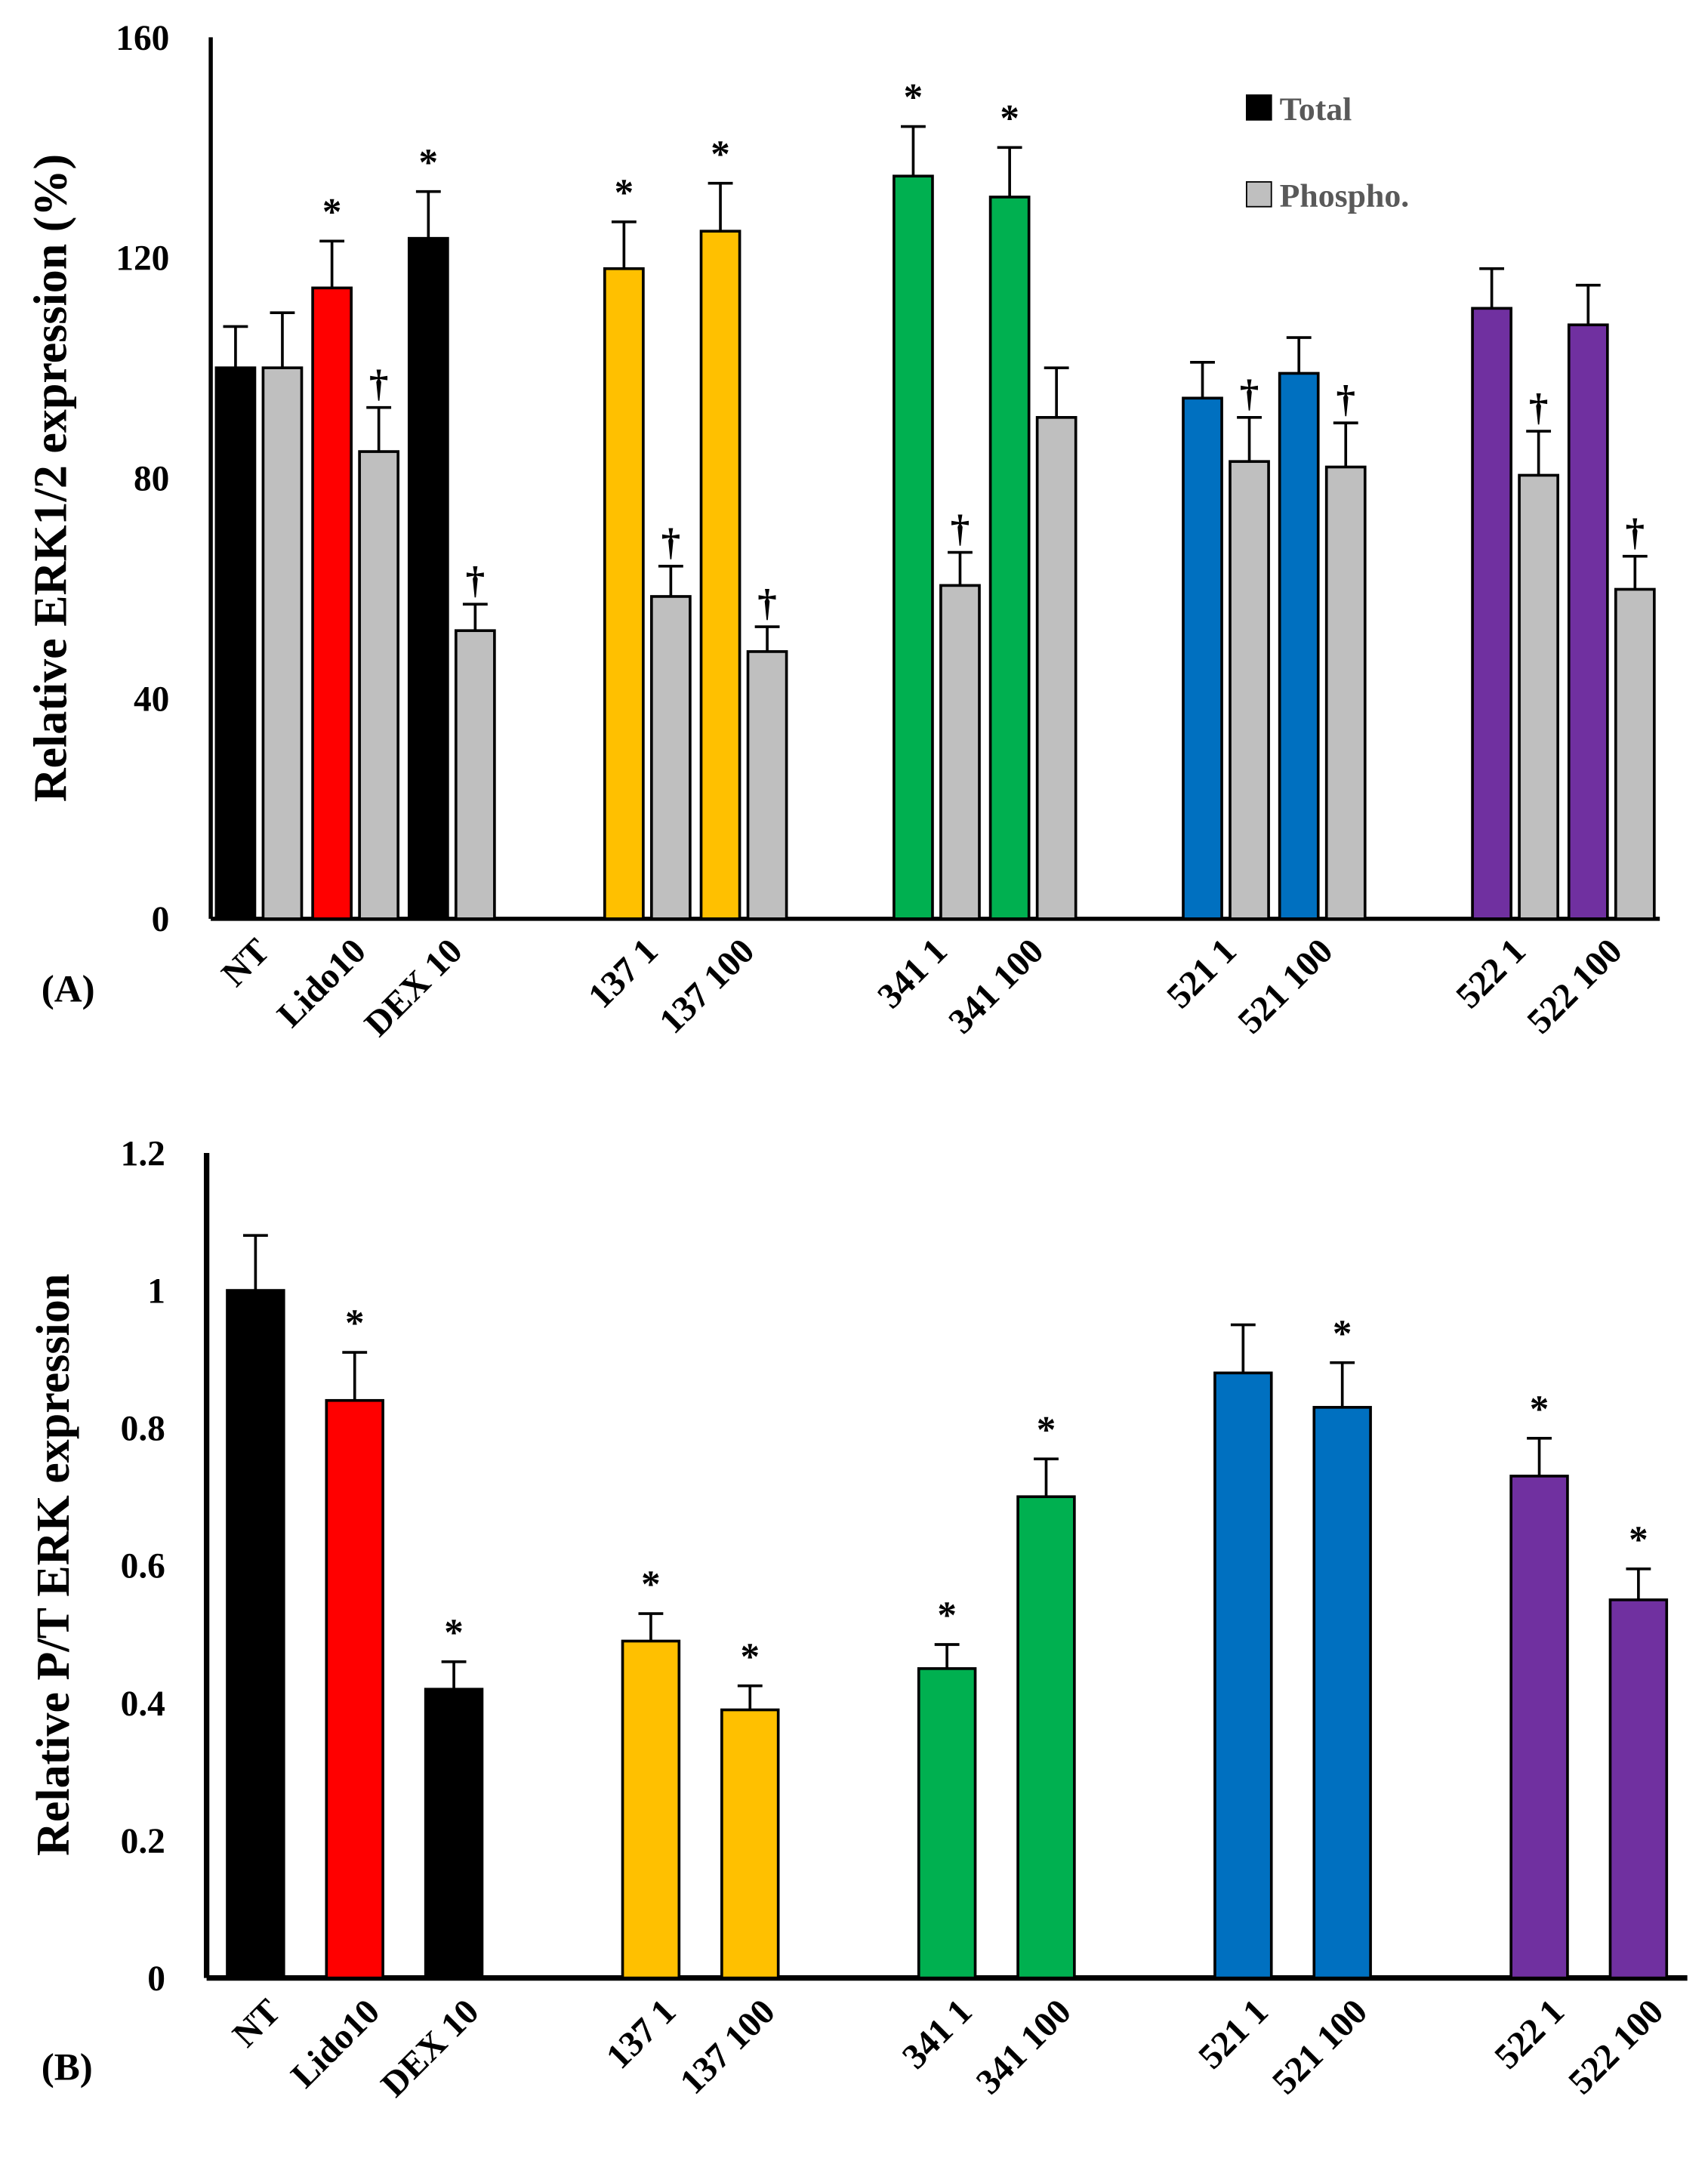 The image size is (1708, 2164). What do you see at coordinates (332, 603) in the screenshot?
I see `bar-total-lido10` at bounding box center [332, 603].